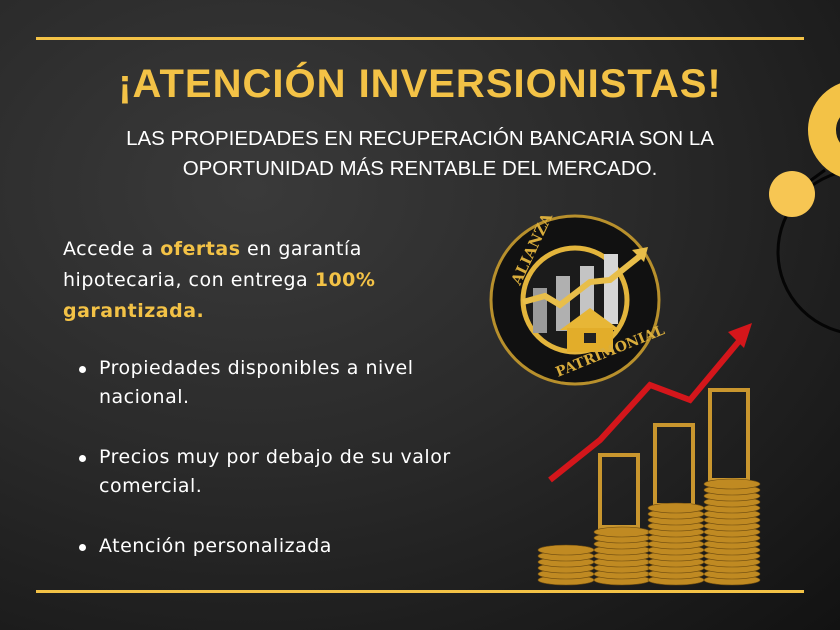  What do you see at coordinates (200, 249) in the screenshot?
I see `intro-highlight-offers: ofertas` at bounding box center [200, 249].